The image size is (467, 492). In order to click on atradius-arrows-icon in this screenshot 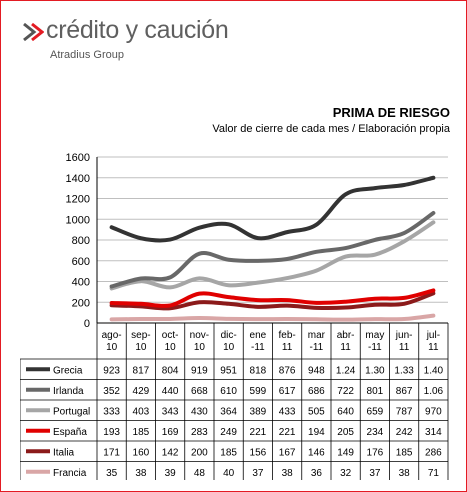, I will do `click(33, 32)`.